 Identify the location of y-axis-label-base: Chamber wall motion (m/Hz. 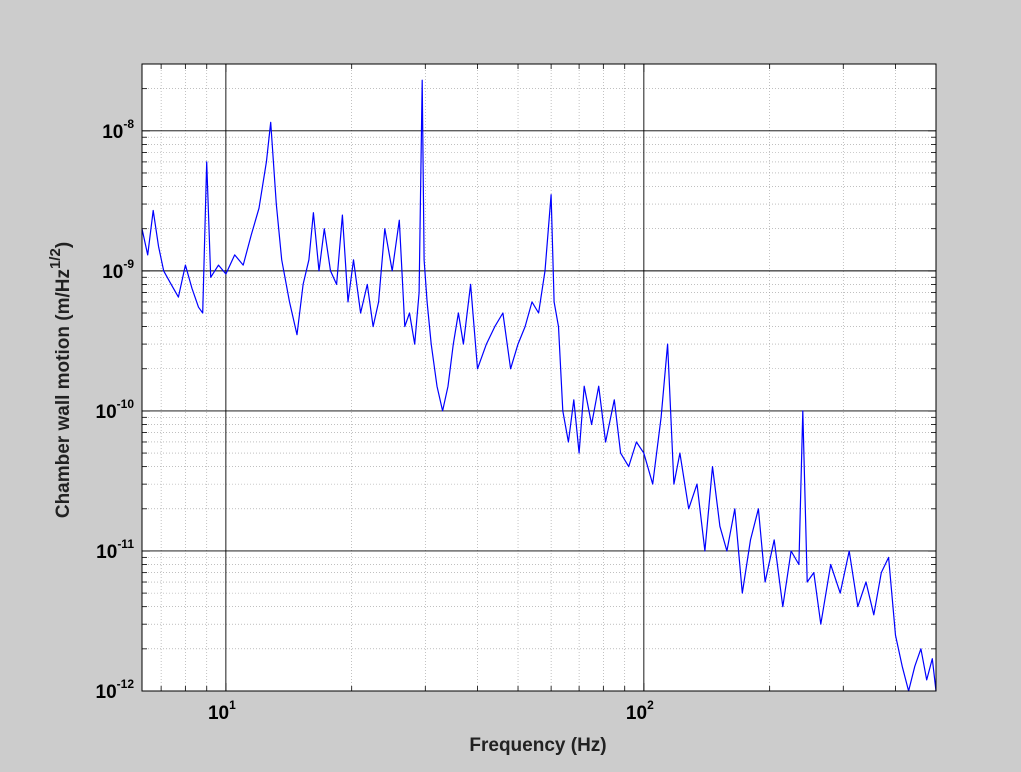
(63, 393).